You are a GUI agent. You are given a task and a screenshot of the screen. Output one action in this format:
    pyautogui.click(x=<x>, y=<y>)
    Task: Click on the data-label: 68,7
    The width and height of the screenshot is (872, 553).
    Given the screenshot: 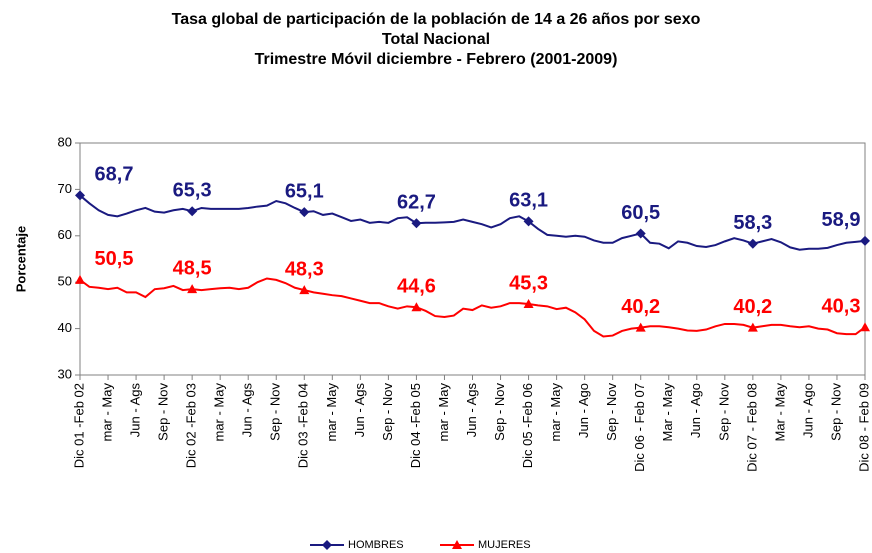 What is the action you would take?
    pyautogui.click(x=114, y=175)
    